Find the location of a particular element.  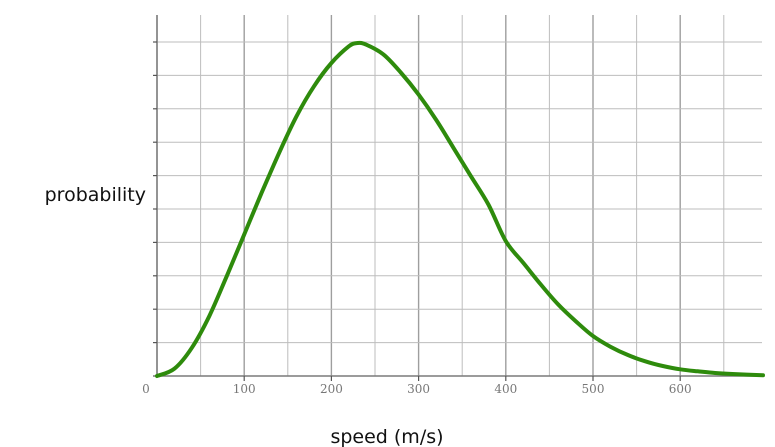

x-ticks: 0 100 200 300 400 500 600 is located at coordinates (417, 386).